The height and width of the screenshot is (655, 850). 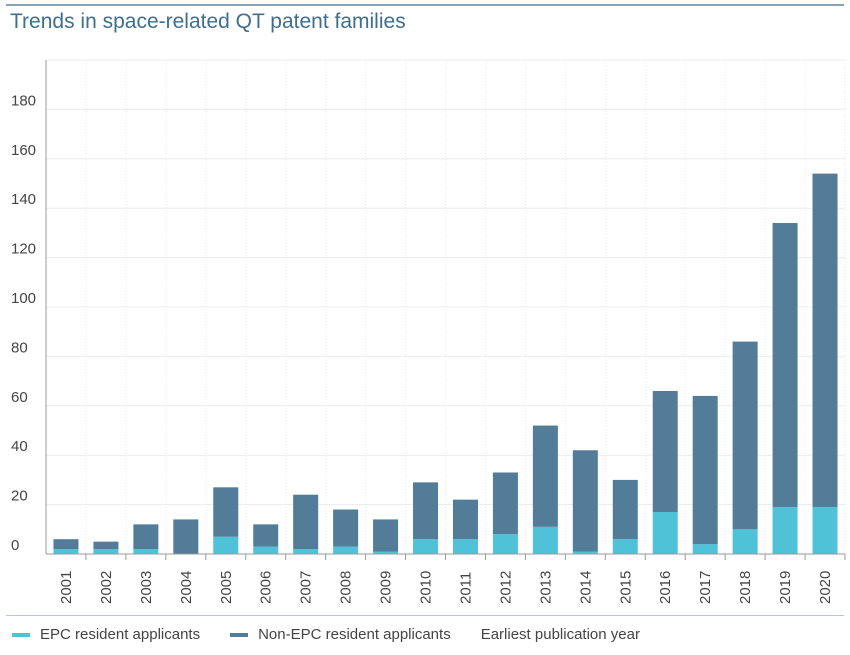 I want to click on x-tick-label: 2015, so click(x=625, y=587).